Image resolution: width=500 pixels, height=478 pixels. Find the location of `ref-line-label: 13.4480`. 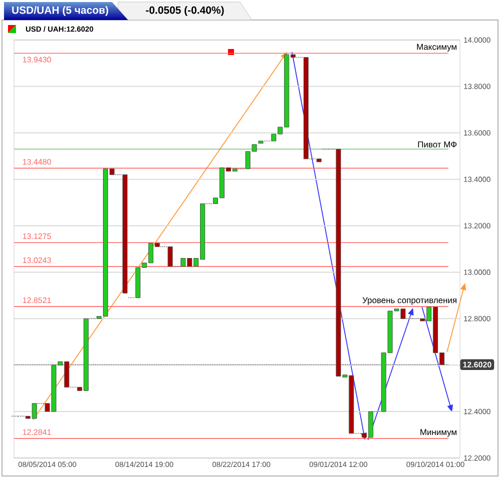

ref-line-label: 13.4480 is located at coordinates (37, 161).